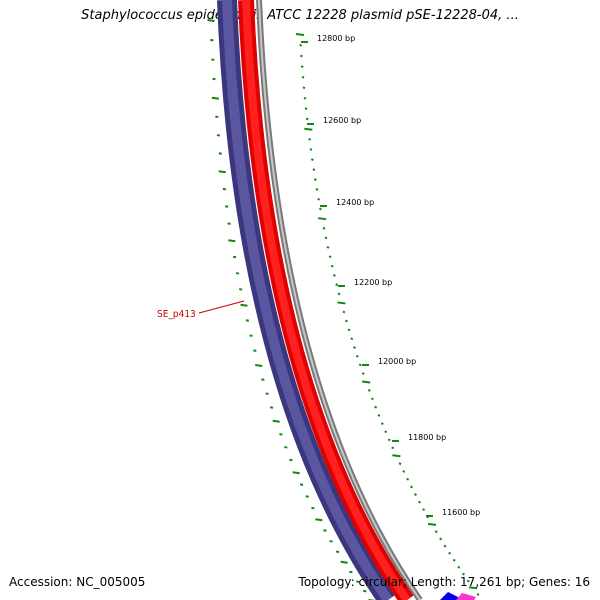  I want to click on gene-label-se-p413: SE_p413, so click(176, 314).